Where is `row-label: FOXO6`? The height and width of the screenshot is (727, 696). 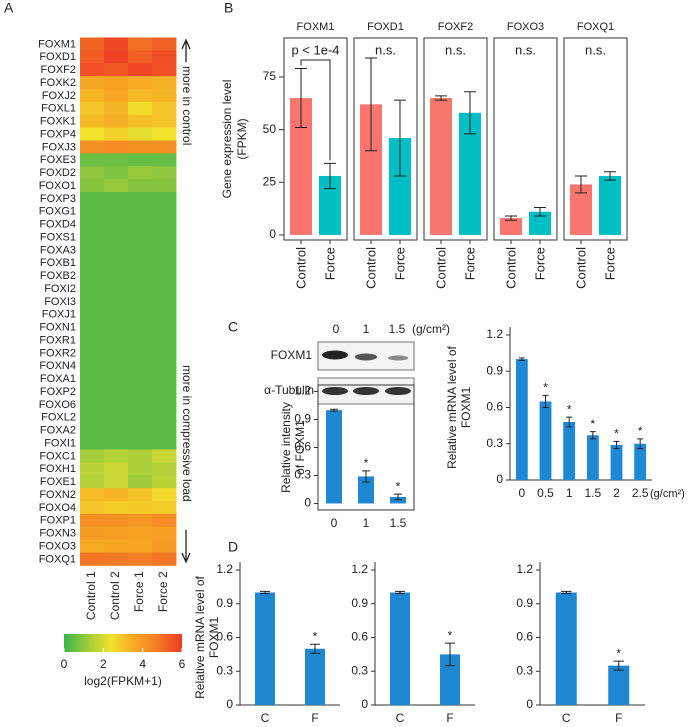
row-label: FOXO6 is located at coordinates (57, 405).